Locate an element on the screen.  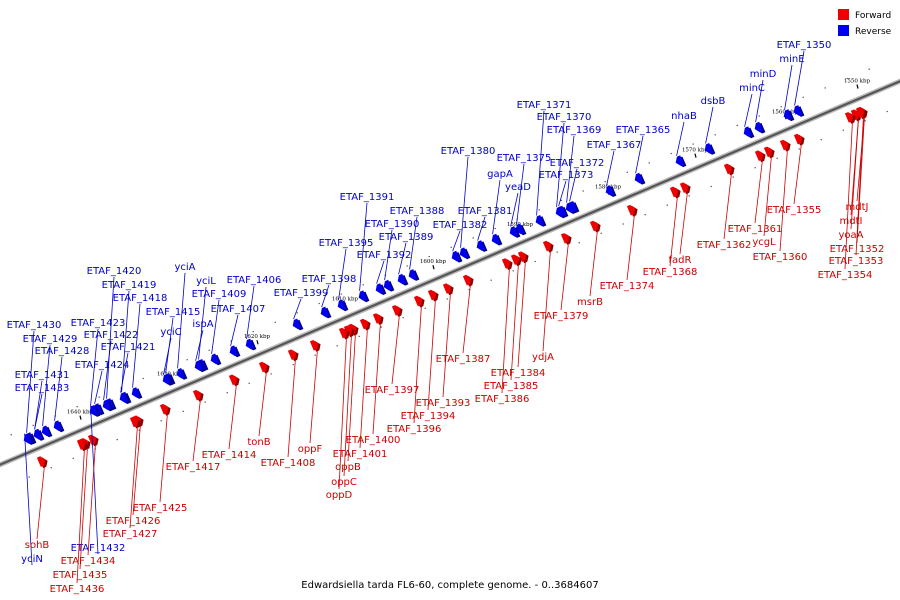
gene-label-etaf-1433: ETAF_1433 is located at coordinates (42, 388).